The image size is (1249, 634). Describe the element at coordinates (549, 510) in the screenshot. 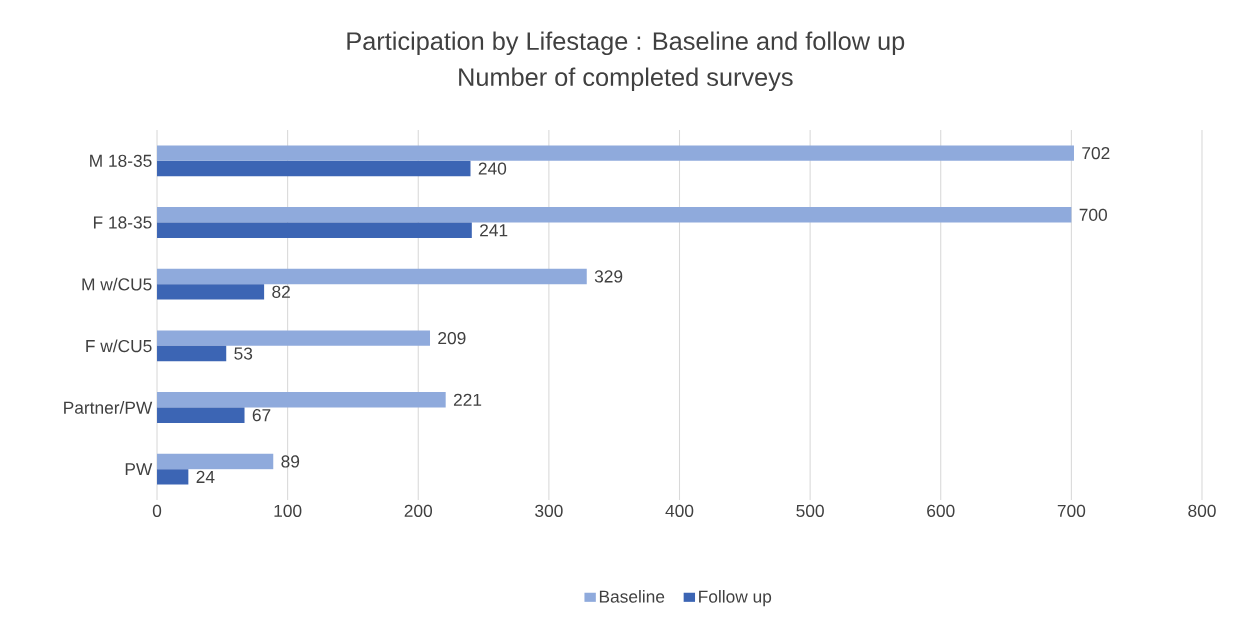

I see `x-tick-label: 300` at that location.